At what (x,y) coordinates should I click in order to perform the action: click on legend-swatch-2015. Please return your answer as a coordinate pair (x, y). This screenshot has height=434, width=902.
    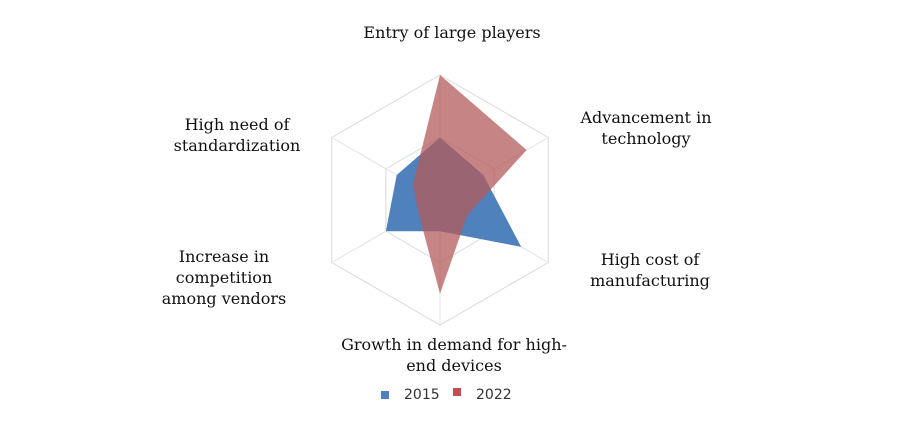
    Looking at the image, I should click on (385, 395).